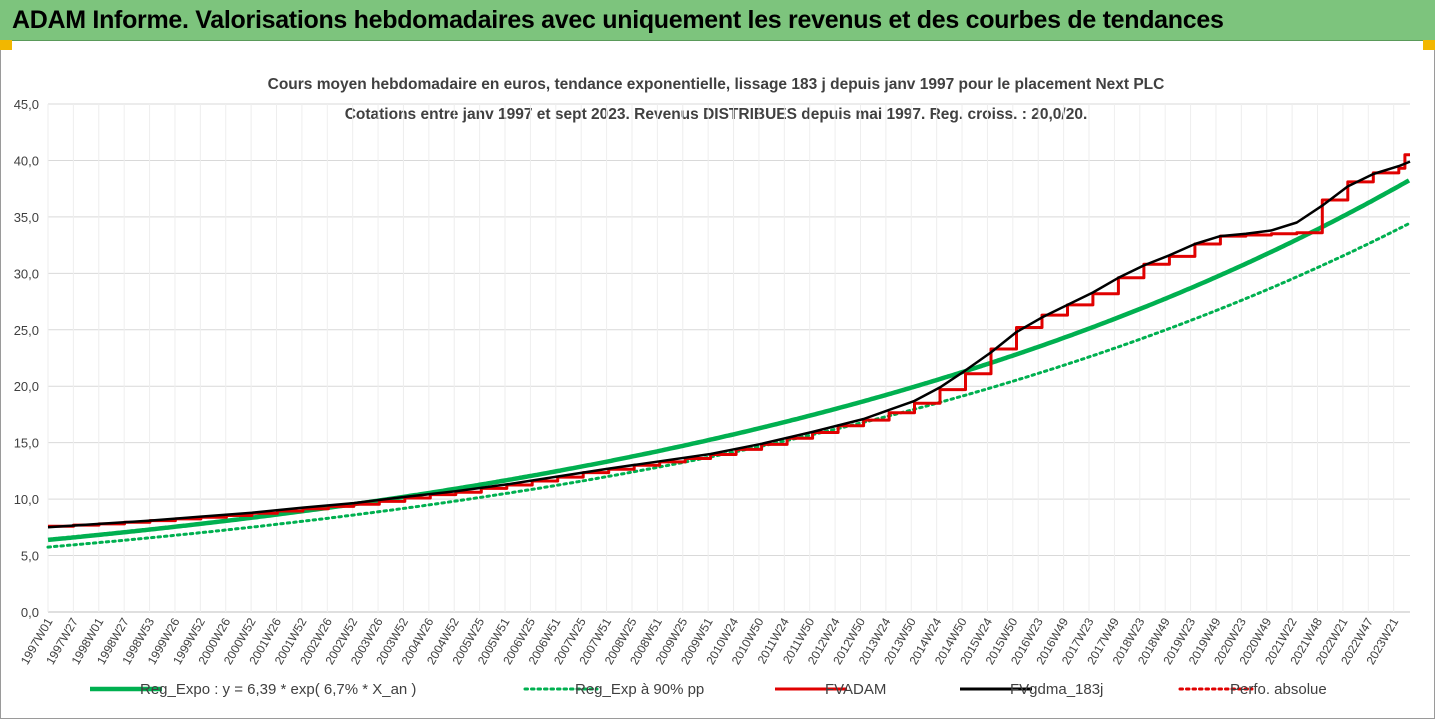  What do you see at coordinates (26, 330) in the screenshot?
I see `y-tick-label: 25,0` at bounding box center [26, 330].